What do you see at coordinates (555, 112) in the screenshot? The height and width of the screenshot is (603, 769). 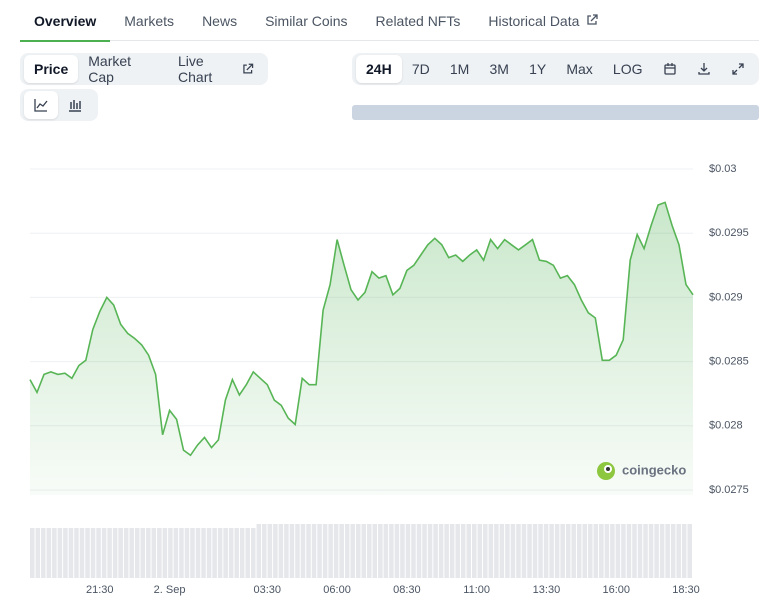 I see `range-slider` at bounding box center [555, 112].